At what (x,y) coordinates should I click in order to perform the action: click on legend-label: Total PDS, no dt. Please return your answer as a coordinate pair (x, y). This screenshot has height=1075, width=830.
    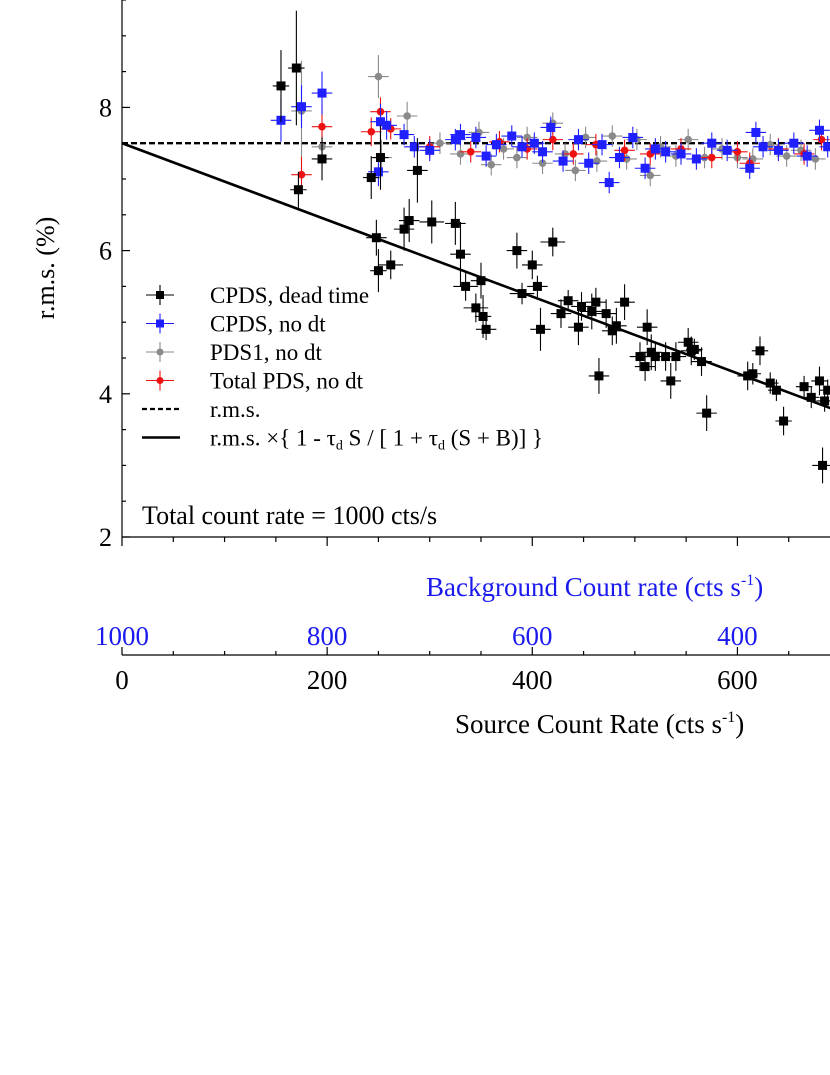
    Looking at the image, I should click on (287, 381).